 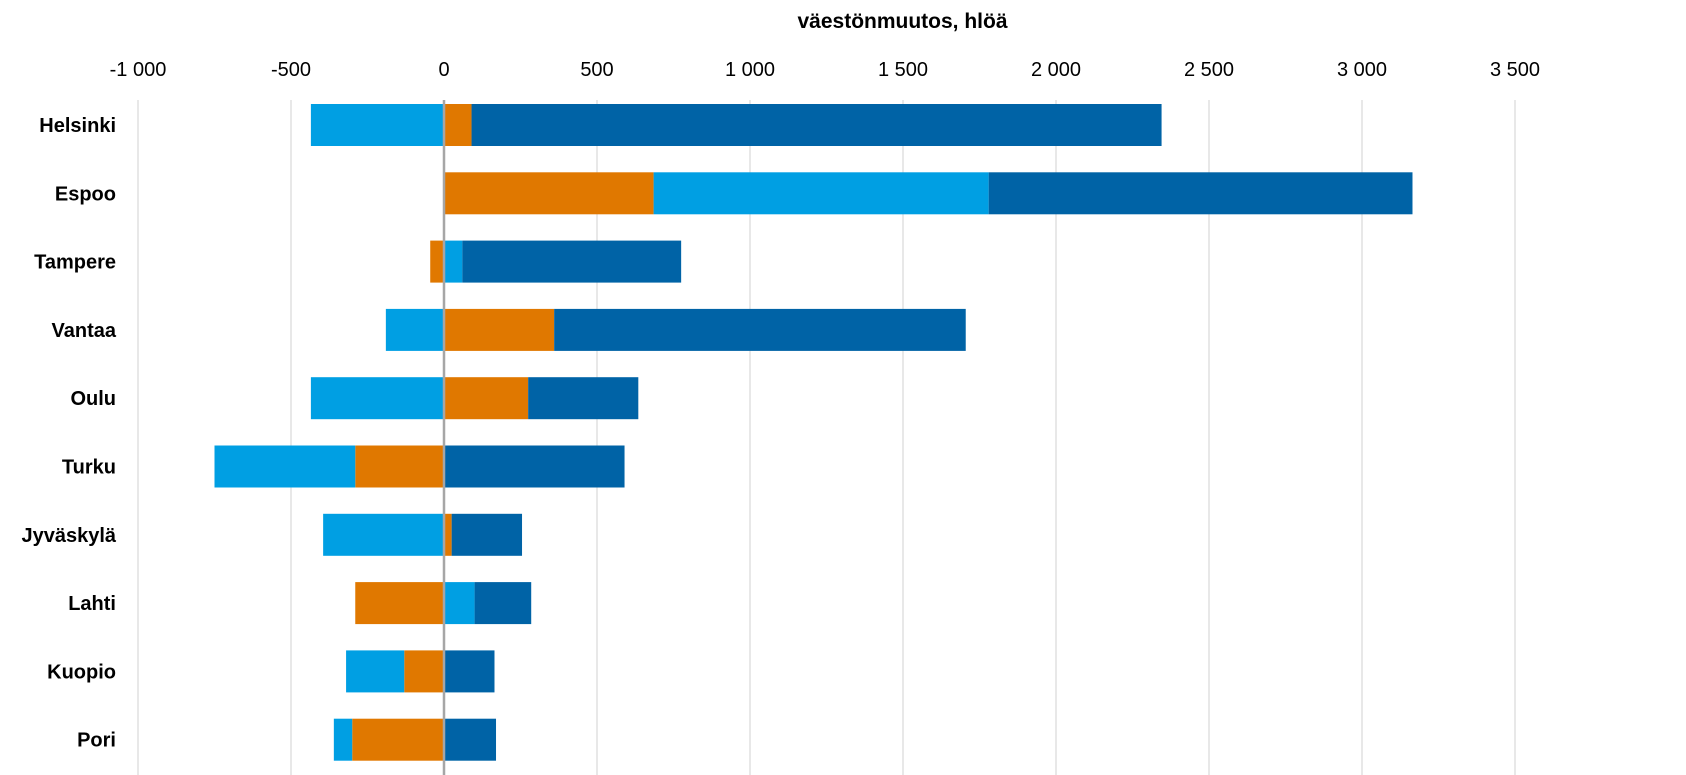 What do you see at coordinates (596, 70) in the screenshot?
I see `x-tick-label: 500` at bounding box center [596, 70].